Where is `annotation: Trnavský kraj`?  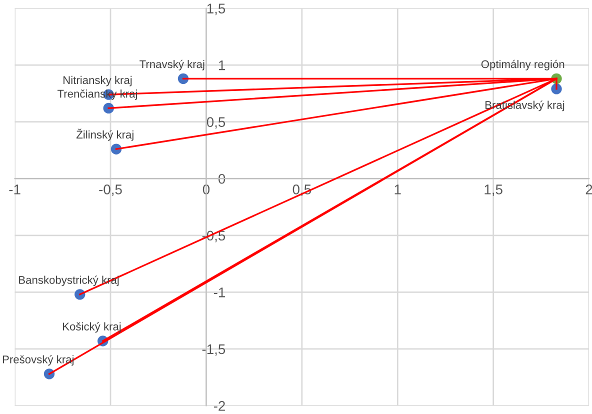 annotation: Trnavský kraj is located at coordinates (172, 65).